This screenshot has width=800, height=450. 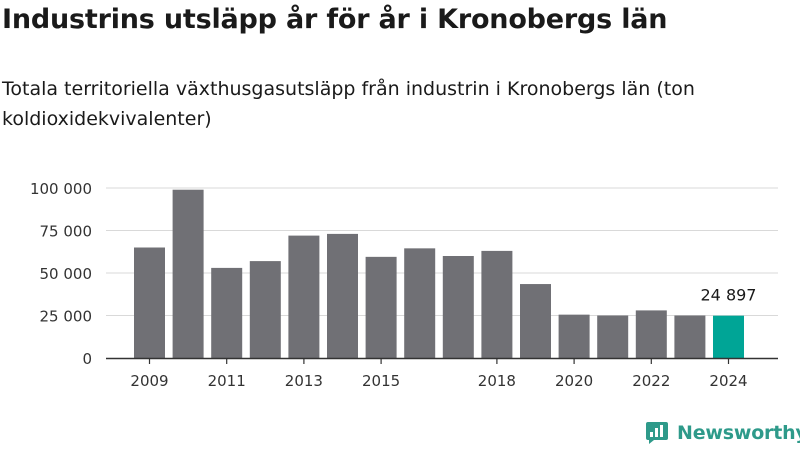 What do you see at coordinates (66, 274) in the screenshot?
I see `y-tick-label: 50 000` at bounding box center [66, 274].